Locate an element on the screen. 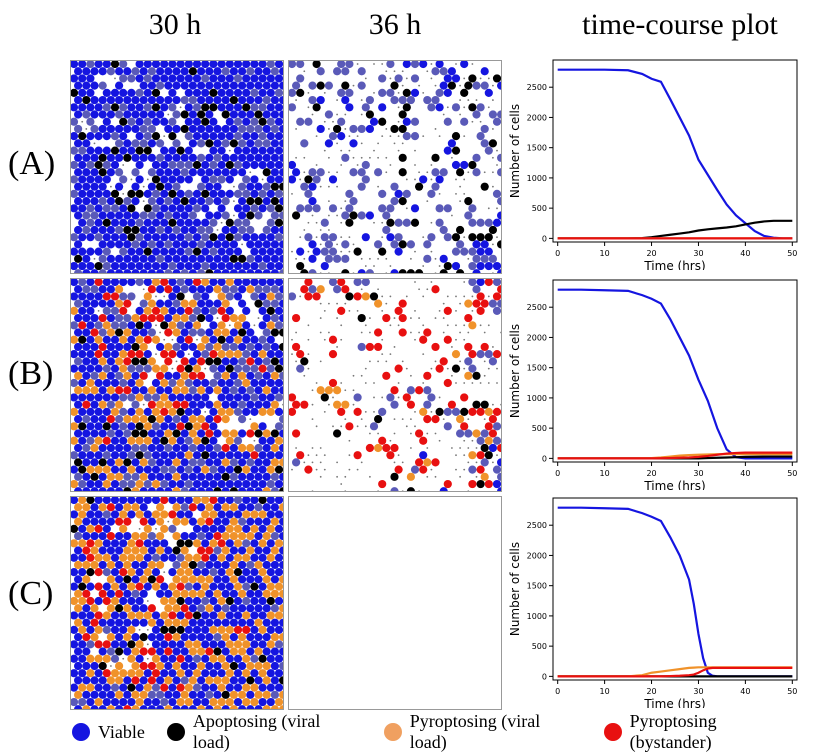  grid-svg is located at coordinates (395, 385).